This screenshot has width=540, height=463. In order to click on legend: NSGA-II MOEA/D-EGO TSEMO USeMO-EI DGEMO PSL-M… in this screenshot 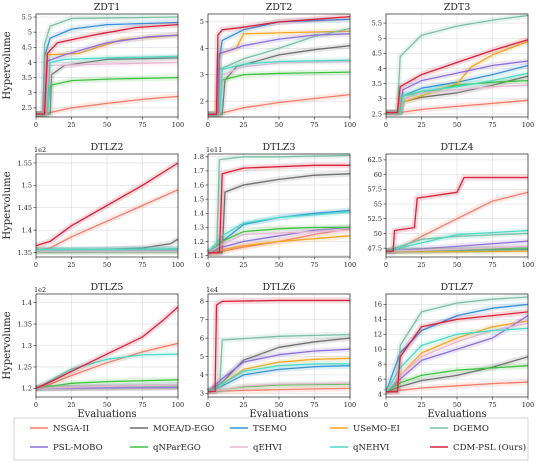, I will do `click(271, 439)`.